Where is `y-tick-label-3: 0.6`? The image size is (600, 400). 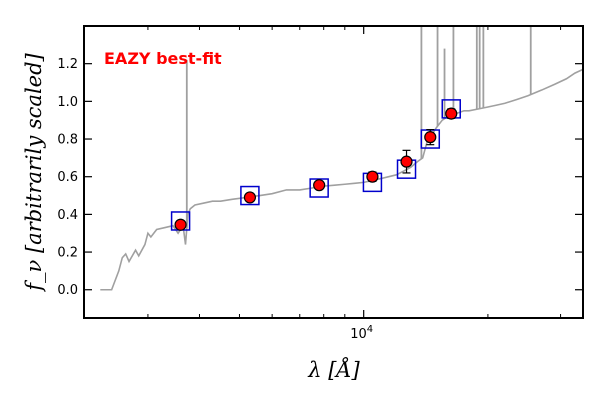 y-tick-label-3: 0.6 is located at coordinates (67, 177).